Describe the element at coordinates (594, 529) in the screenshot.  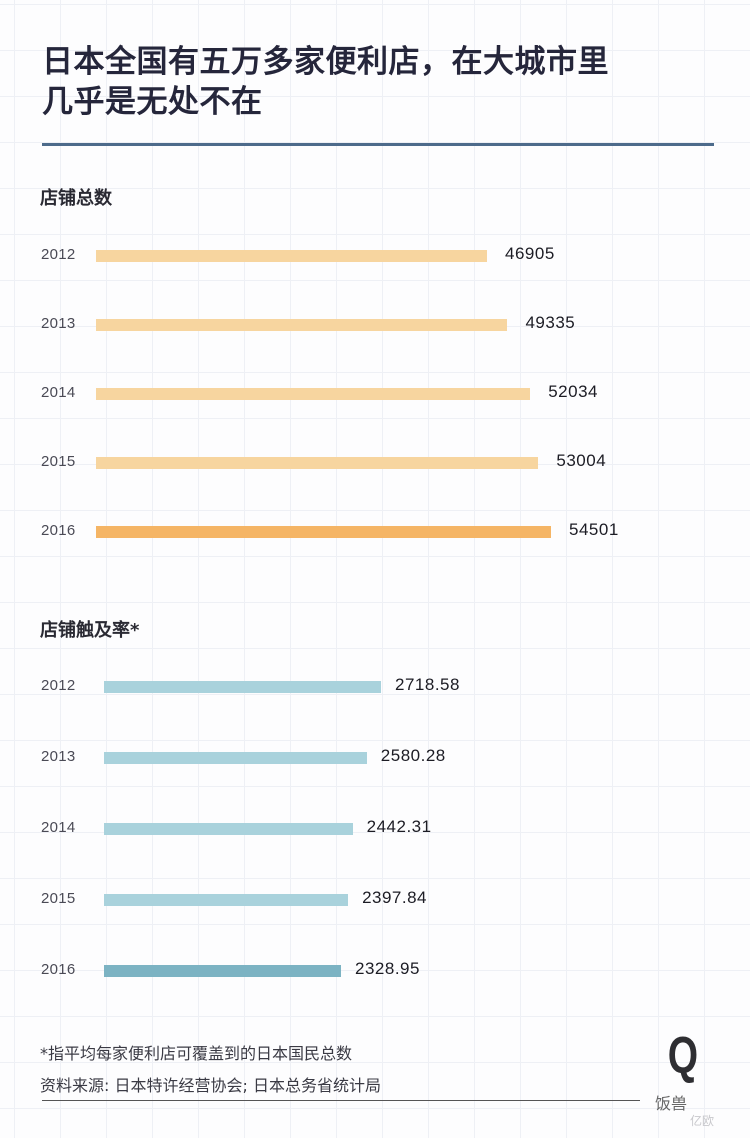
I see `value-label: 54501` at that location.